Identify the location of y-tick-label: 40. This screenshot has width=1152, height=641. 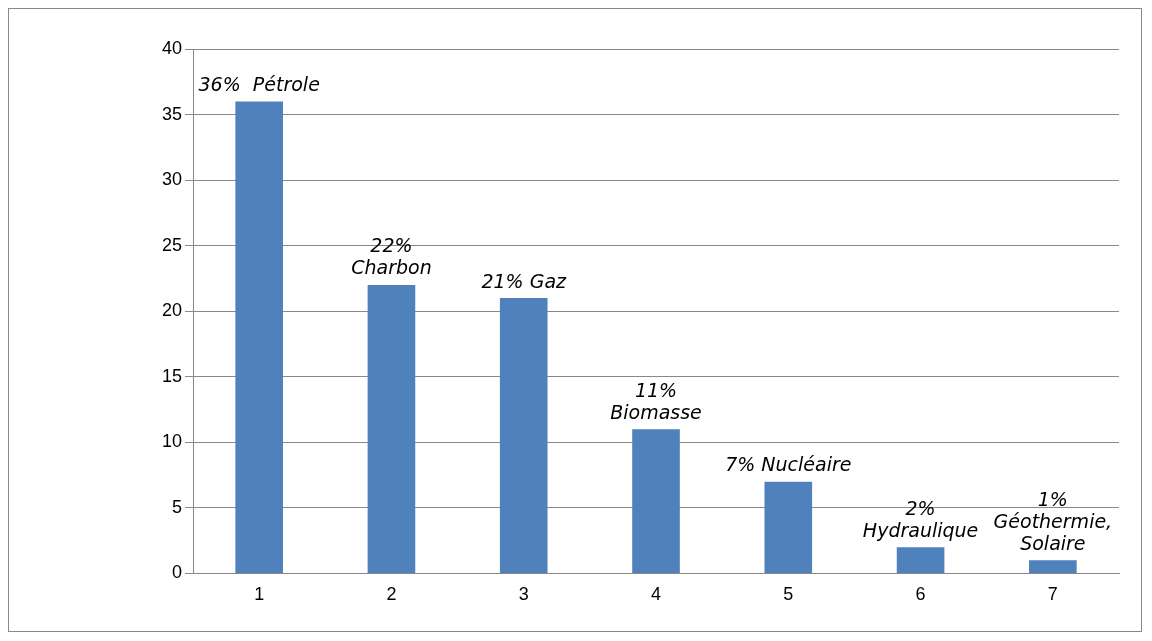
(172, 47).